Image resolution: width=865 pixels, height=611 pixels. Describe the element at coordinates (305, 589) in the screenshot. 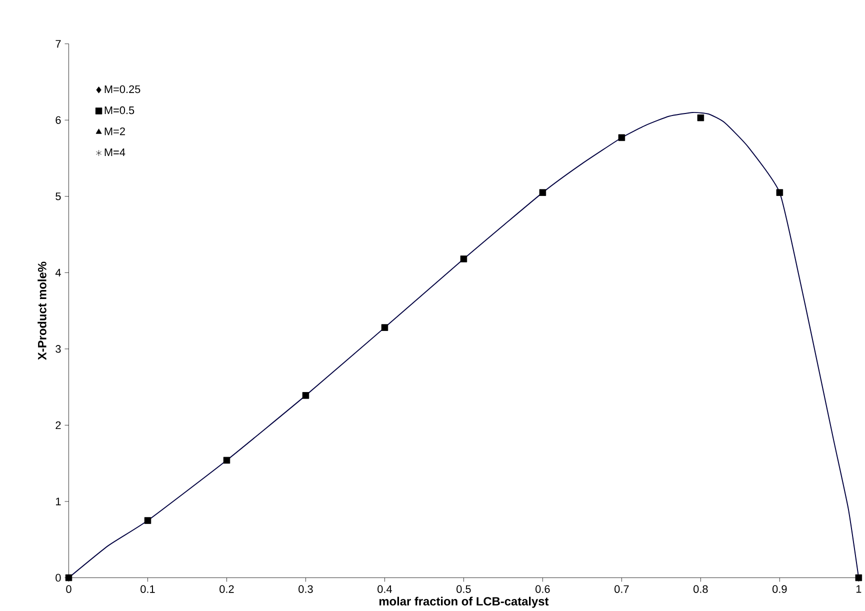

I see `x-tick-label: 0.3` at that location.